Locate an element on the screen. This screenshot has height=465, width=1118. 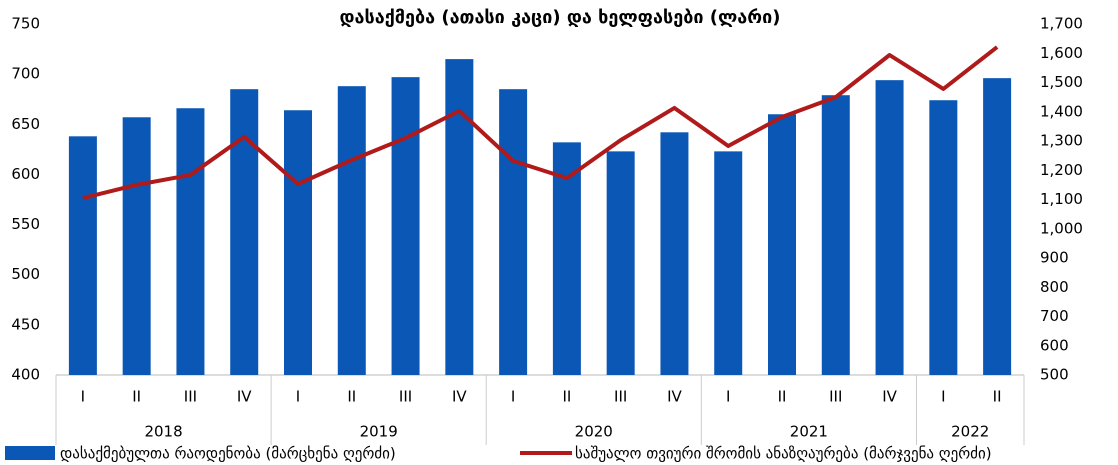
y2-tick-label: 1,500 is located at coordinates (1061, 82).